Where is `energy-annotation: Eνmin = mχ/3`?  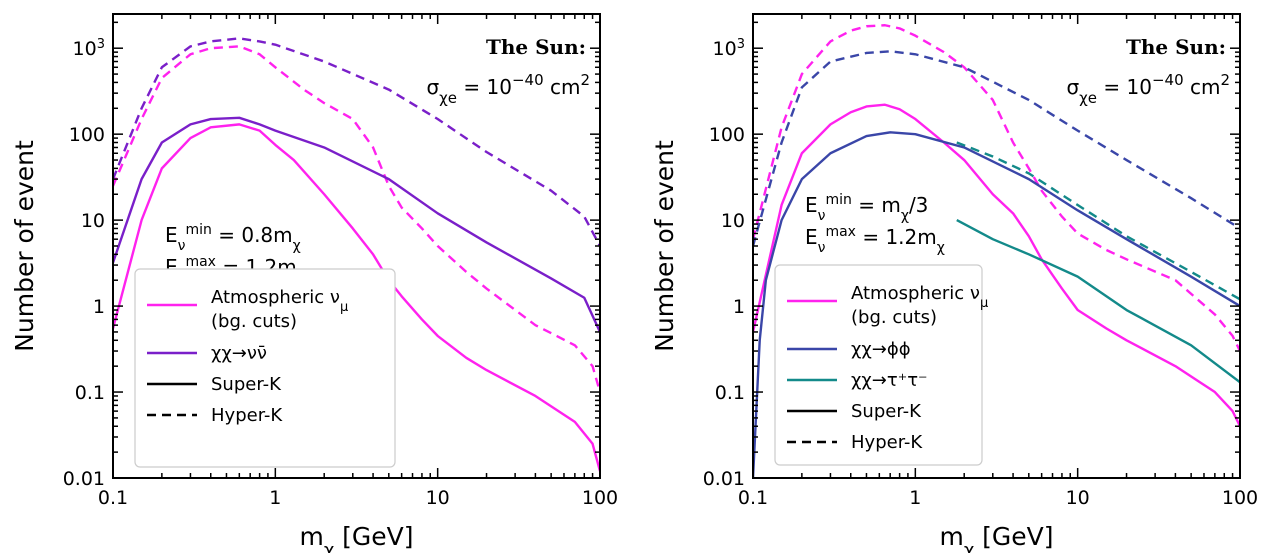 energy-annotation: Eνmin = mχ/3 is located at coordinates (866, 208).